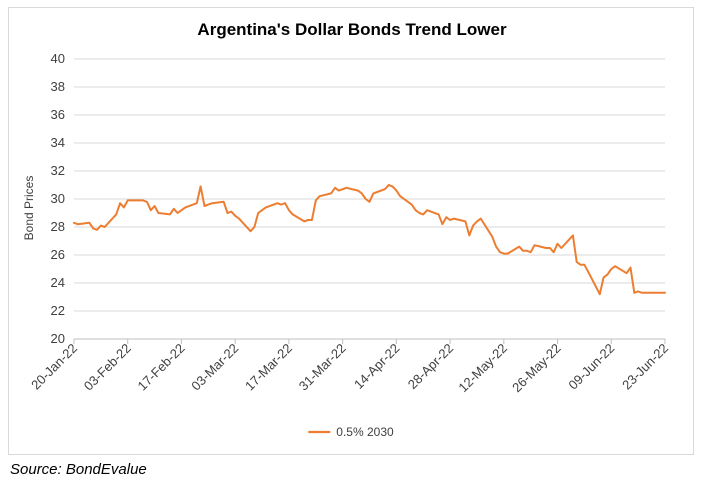 This screenshot has width=703, height=485. Describe the element at coordinates (78, 469) in the screenshot. I see `source-note: Source: BondEvalue` at that location.